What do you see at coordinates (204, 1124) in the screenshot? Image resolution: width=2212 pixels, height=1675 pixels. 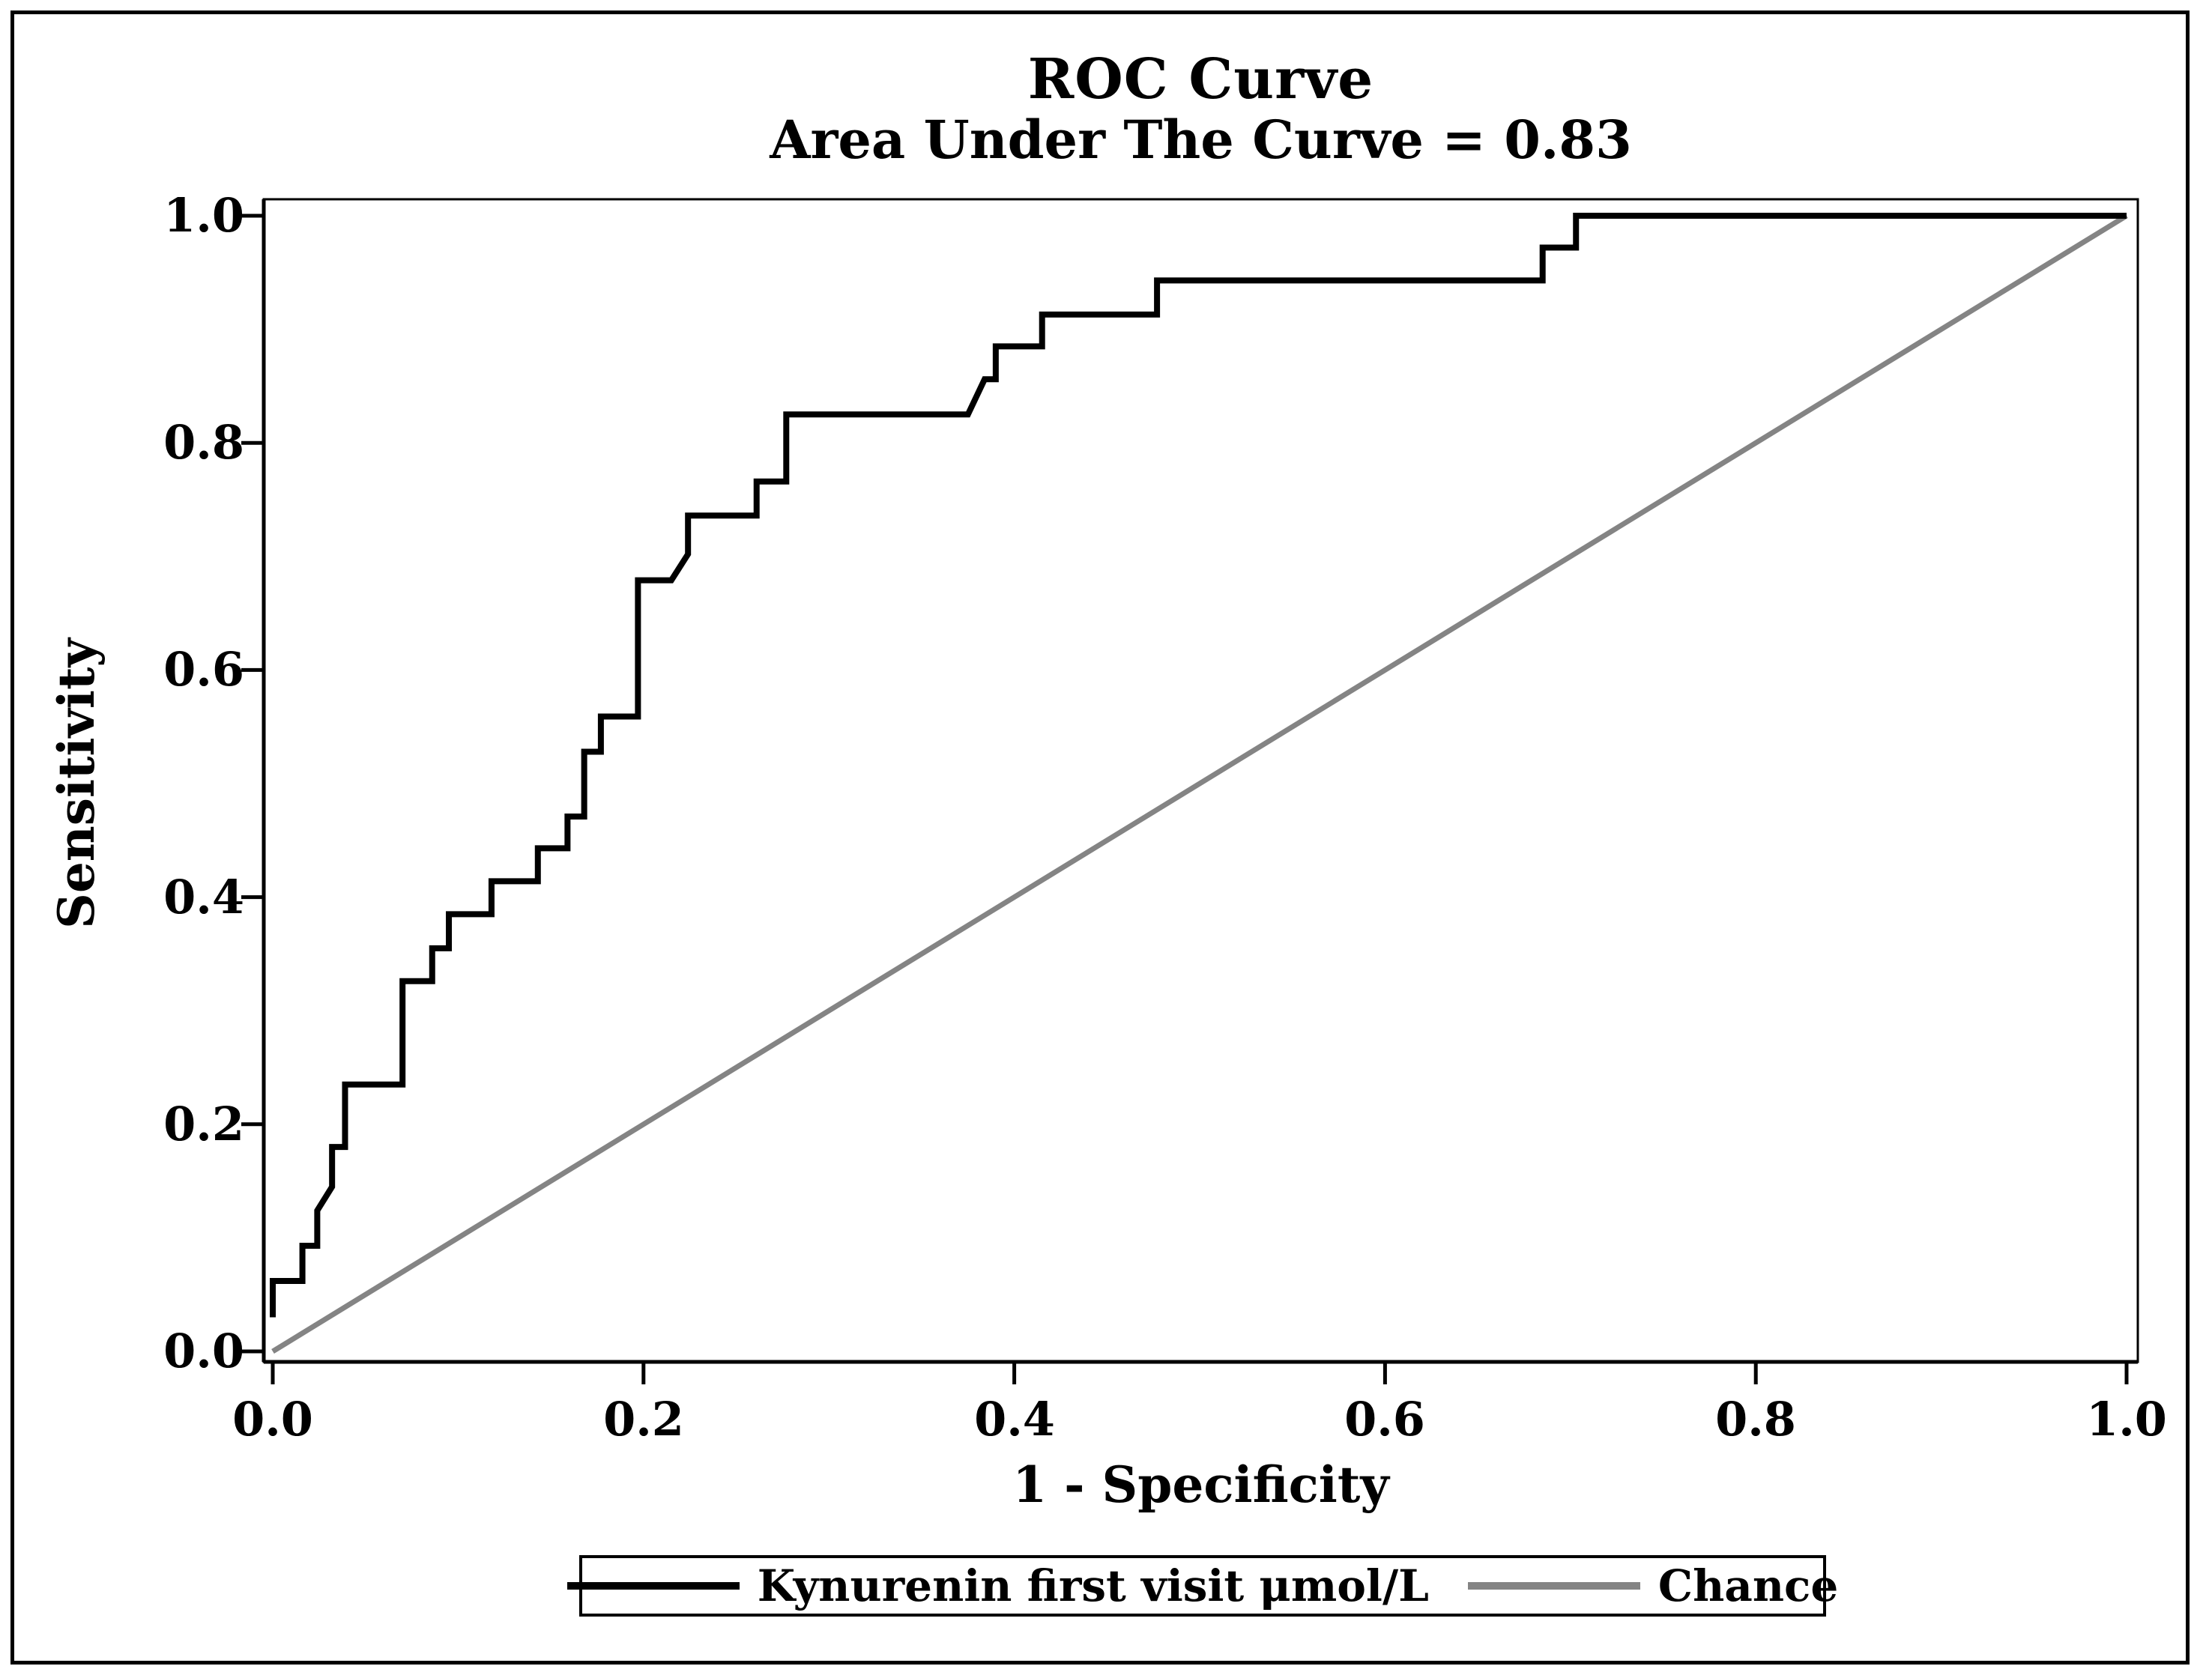 I see `y-tick-label-0.2: 0.2` at bounding box center [204, 1124].